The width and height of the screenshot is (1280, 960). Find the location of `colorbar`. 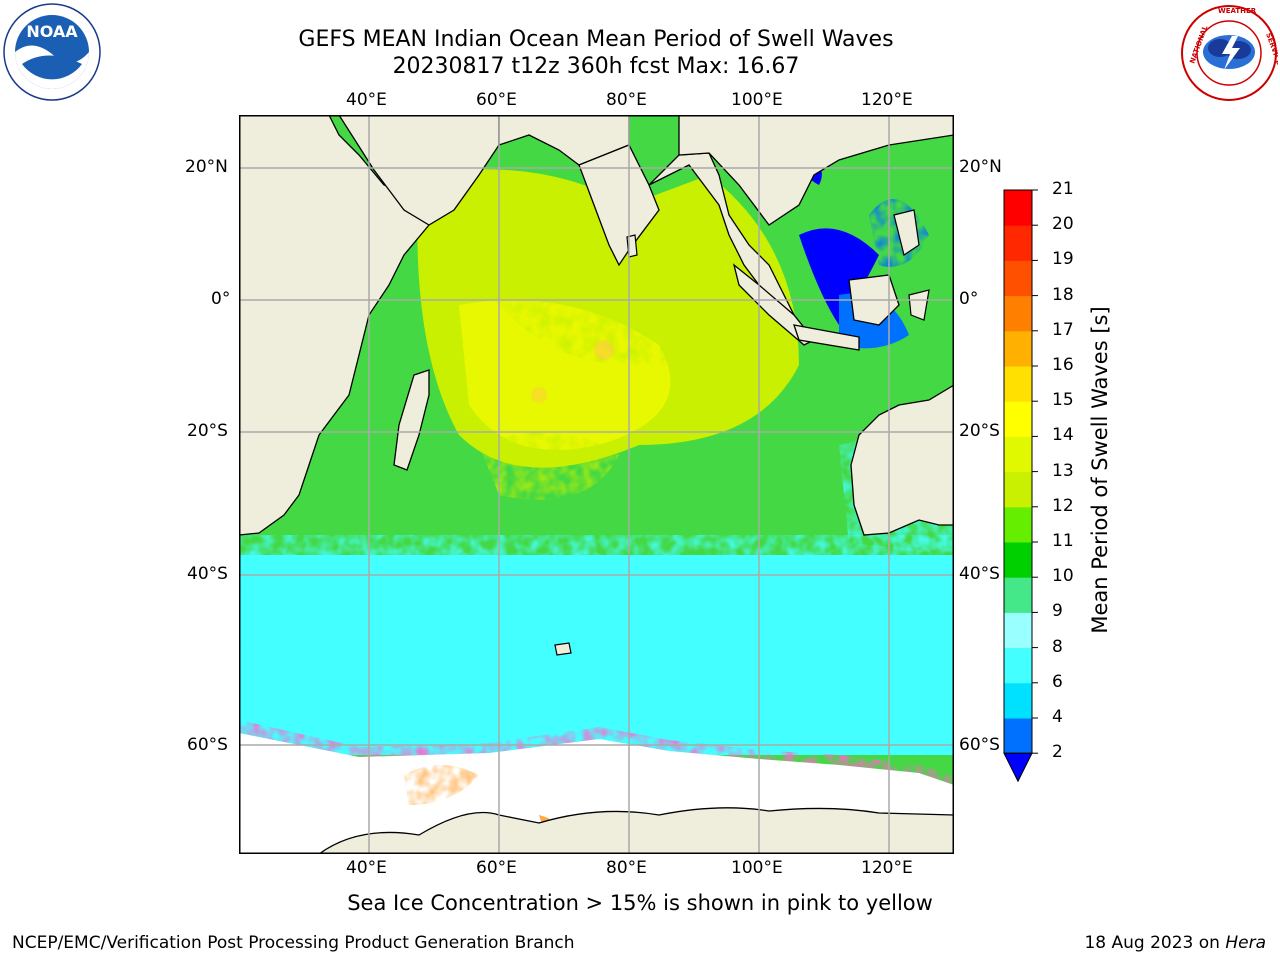

colorbar is located at coordinates (1020, 486).